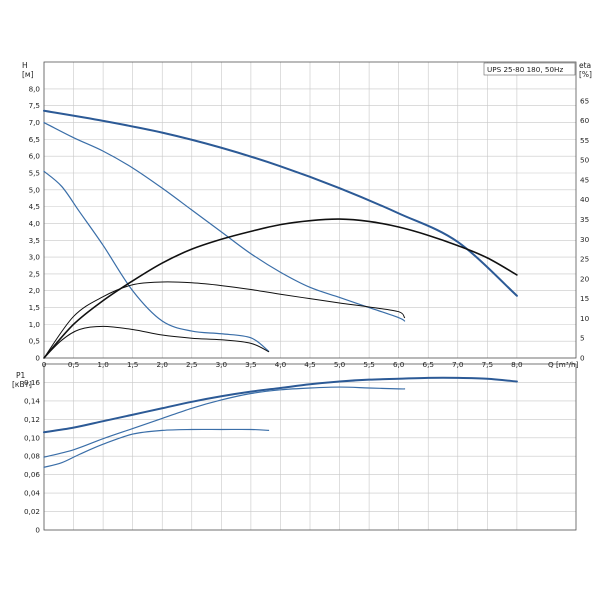 This screenshot has width=600, height=605. I want to click on y-tick-label-right: 65, so click(584, 100).